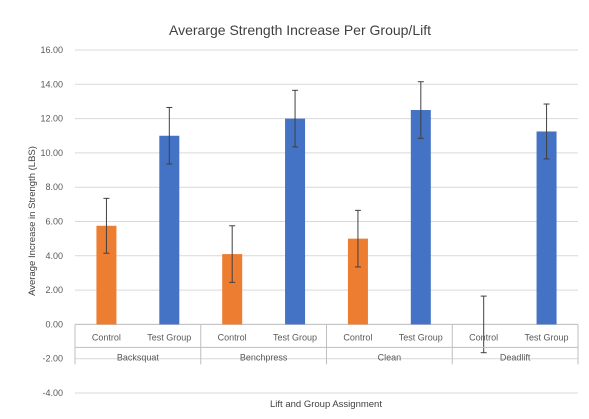  What do you see at coordinates (264, 357) in the screenshot?
I see `x-group-label: Benchpress` at bounding box center [264, 357].